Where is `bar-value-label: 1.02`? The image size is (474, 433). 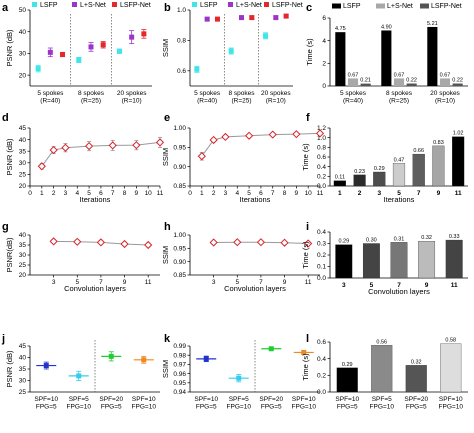
bar-value-label: 1.02 is located at coordinates (458, 134).